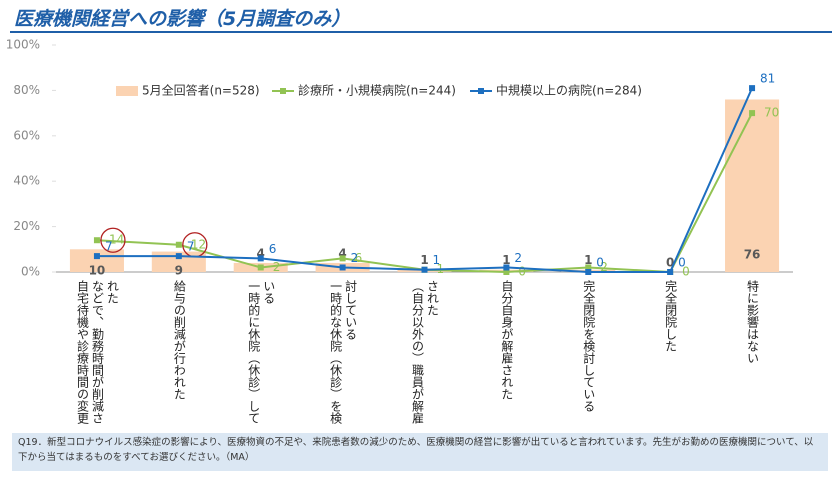  I want to click on x-tick-label: 給与の削減が行われた, so click(179, 340).